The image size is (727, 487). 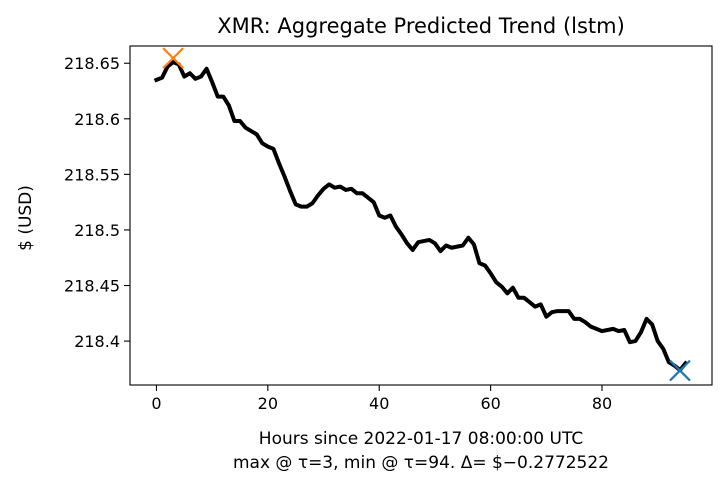 I want to click on x-axis-label: Hours since 2022-01-17 08:00:00 UTC, so click(x=421, y=439).